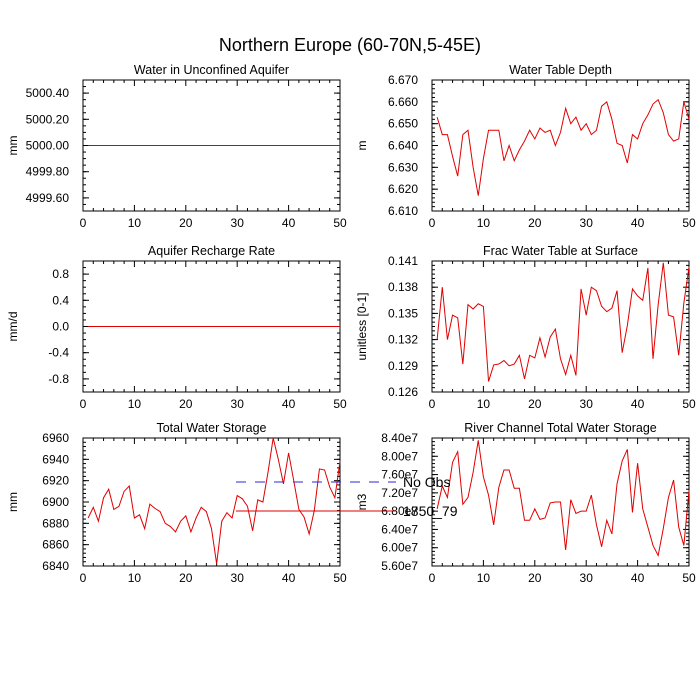 This screenshot has width=700, height=700. Describe the element at coordinates (55, 438) in the screenshot. I see `y-tick-label: 6960` at that location.